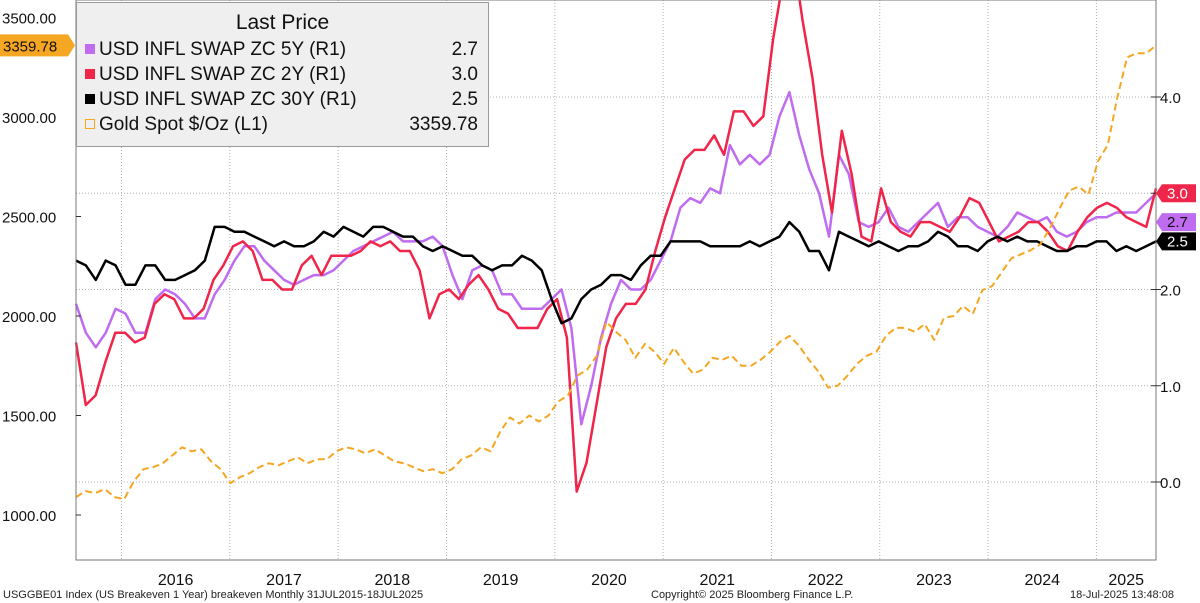 This screenshot has height=603, width=1200. What do you see at coordinates (29, 317) in the screenshot?
I see `left-tick-label: 2000.00` at bounding box center [29, 317].